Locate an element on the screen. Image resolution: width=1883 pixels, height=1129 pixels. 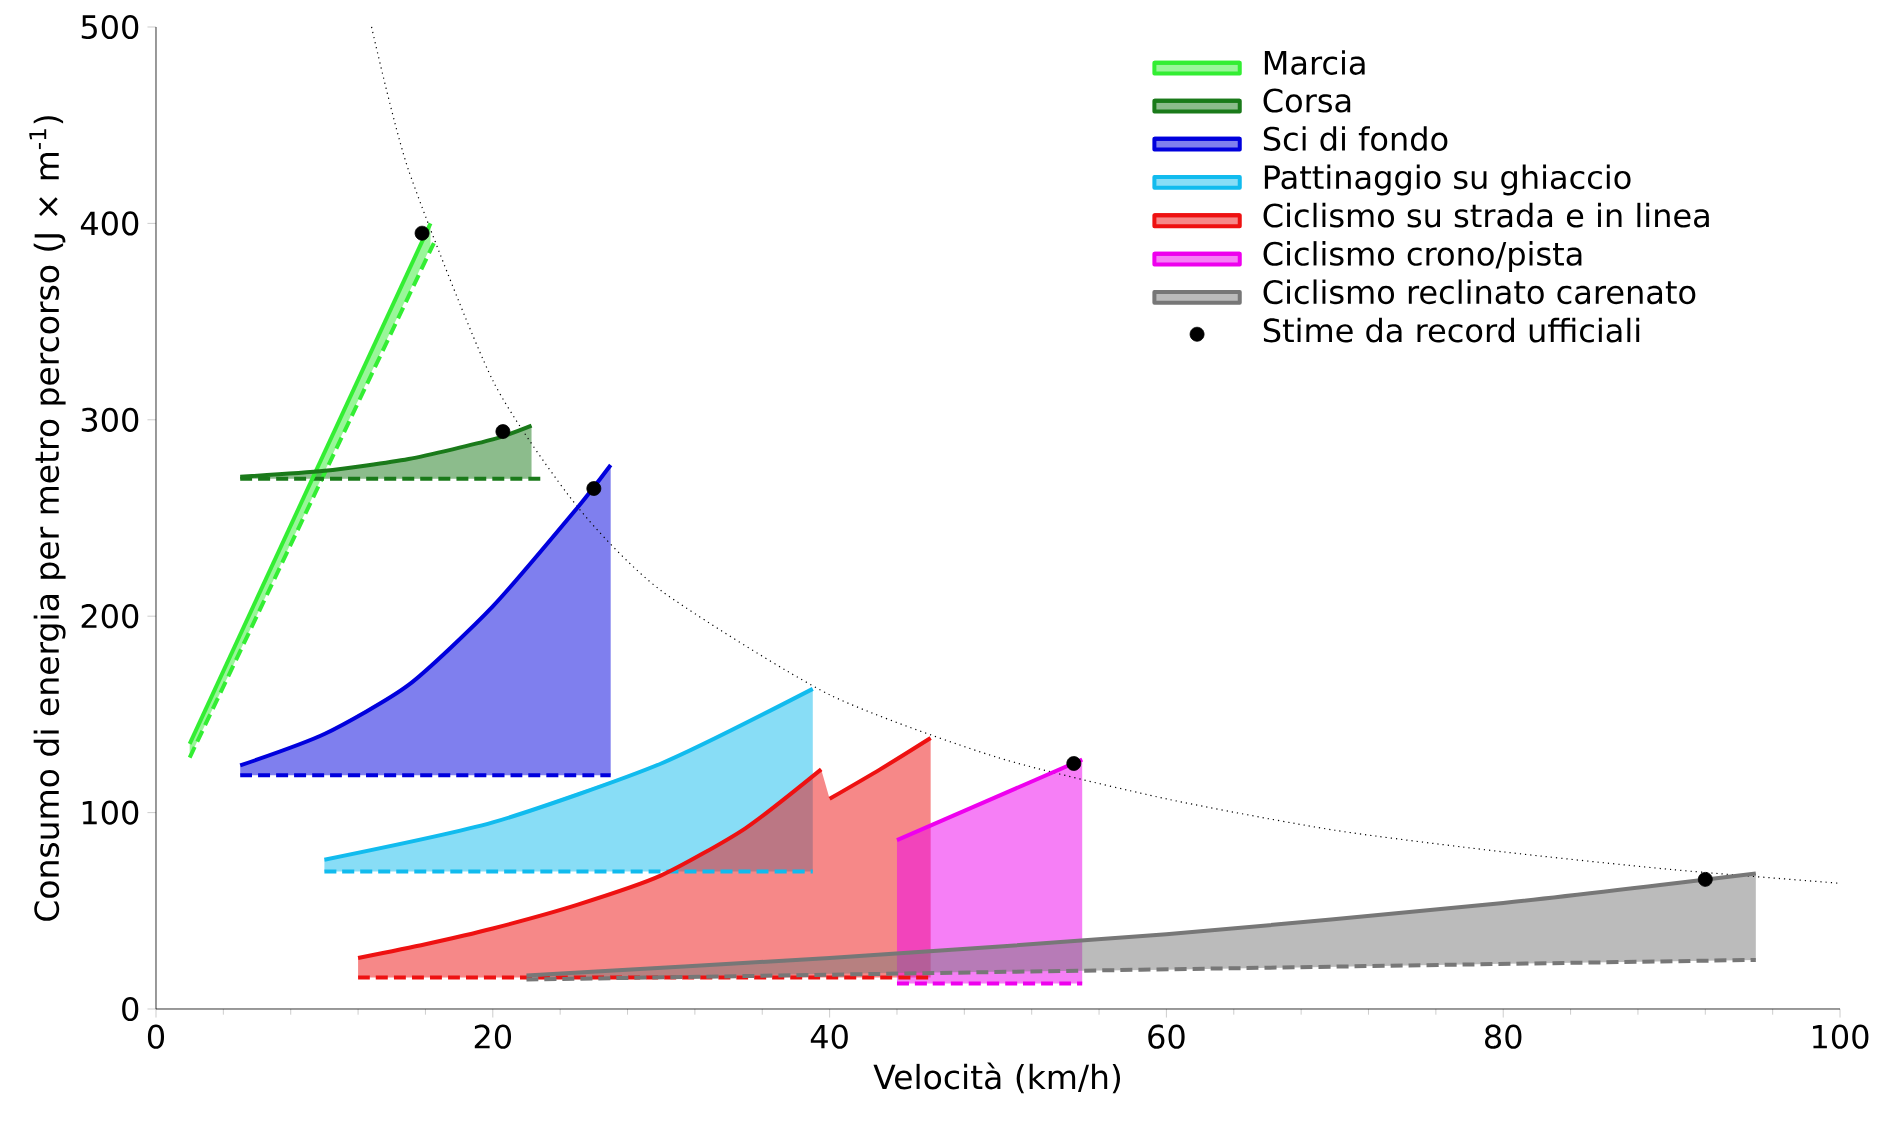
legend-label: Sci di fondo is located at coordinates (1355, 138).